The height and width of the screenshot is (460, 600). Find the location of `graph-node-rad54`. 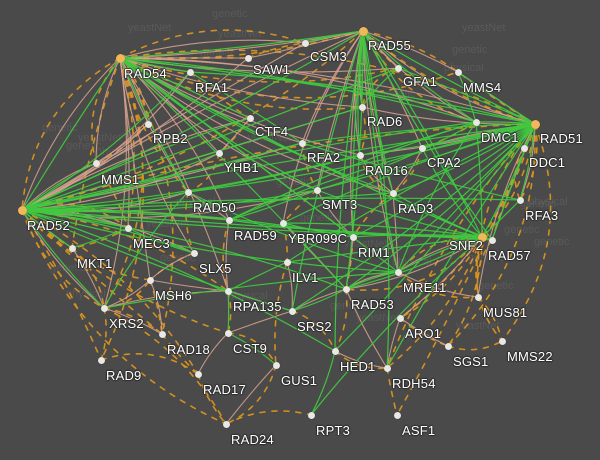

graph-node-rad54 is located at coordinates (120, 58).